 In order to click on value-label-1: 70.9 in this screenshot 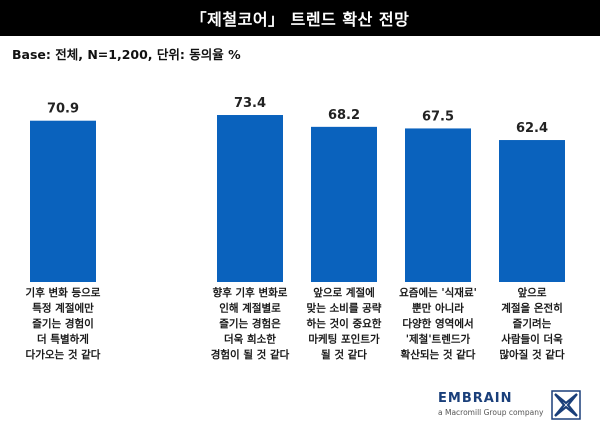, I will do `click(63, 109)`.